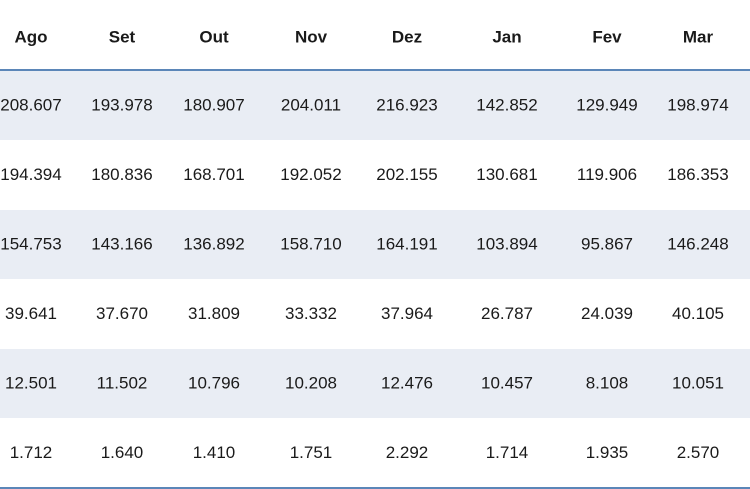 The height and width of the screenshot is (489, 750). Describe the element at coordinates (122, 452) in the screenshot. I see `table-cell: 1.640` at that location.